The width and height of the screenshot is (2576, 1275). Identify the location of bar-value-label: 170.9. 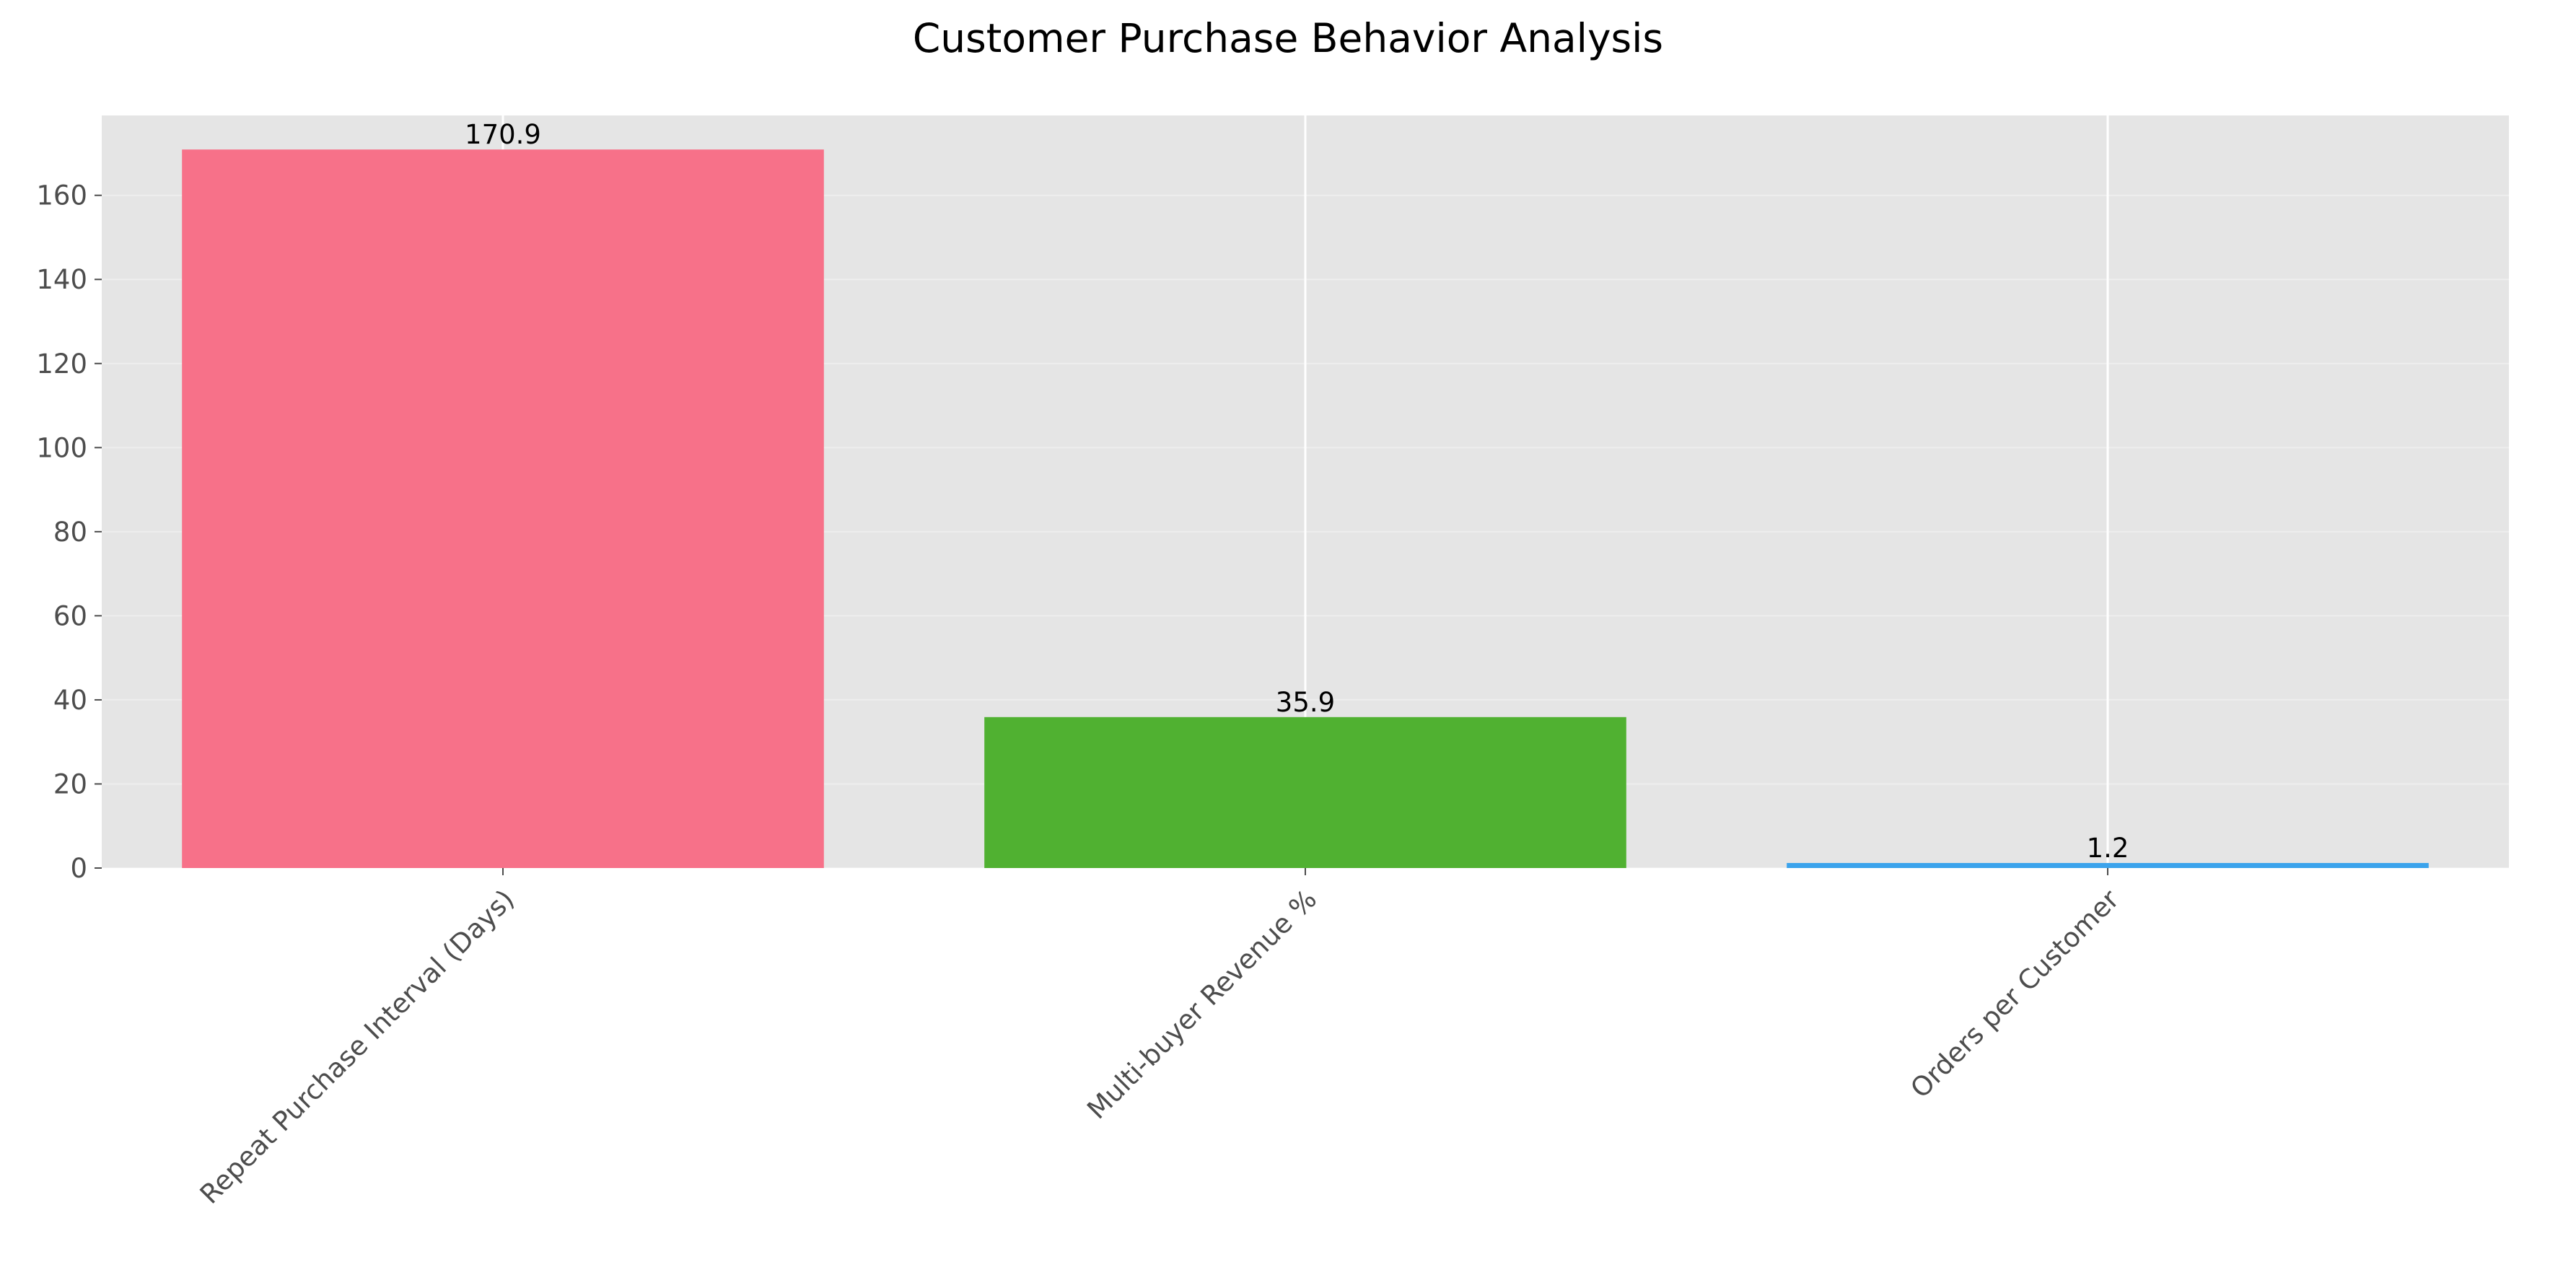
(503, 134).